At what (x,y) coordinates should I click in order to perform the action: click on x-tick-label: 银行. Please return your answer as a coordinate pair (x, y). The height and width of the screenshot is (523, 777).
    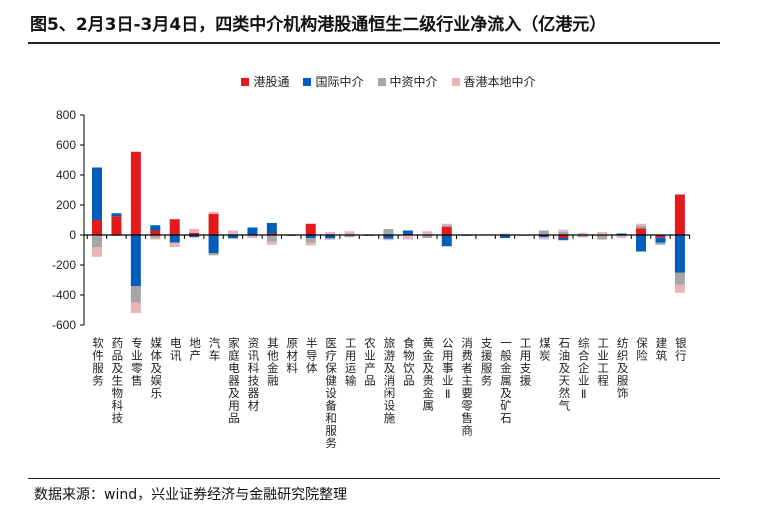
    Looking at the image, I should click on (680, 349).